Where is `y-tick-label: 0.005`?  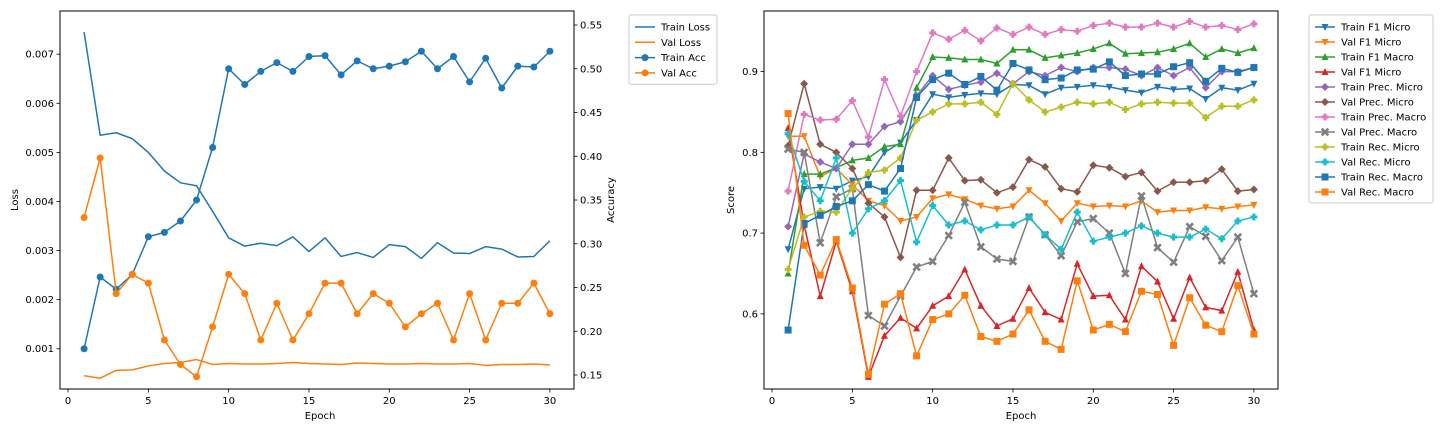
y-tick-label: 0.005 is located at coordinates (39, 153).